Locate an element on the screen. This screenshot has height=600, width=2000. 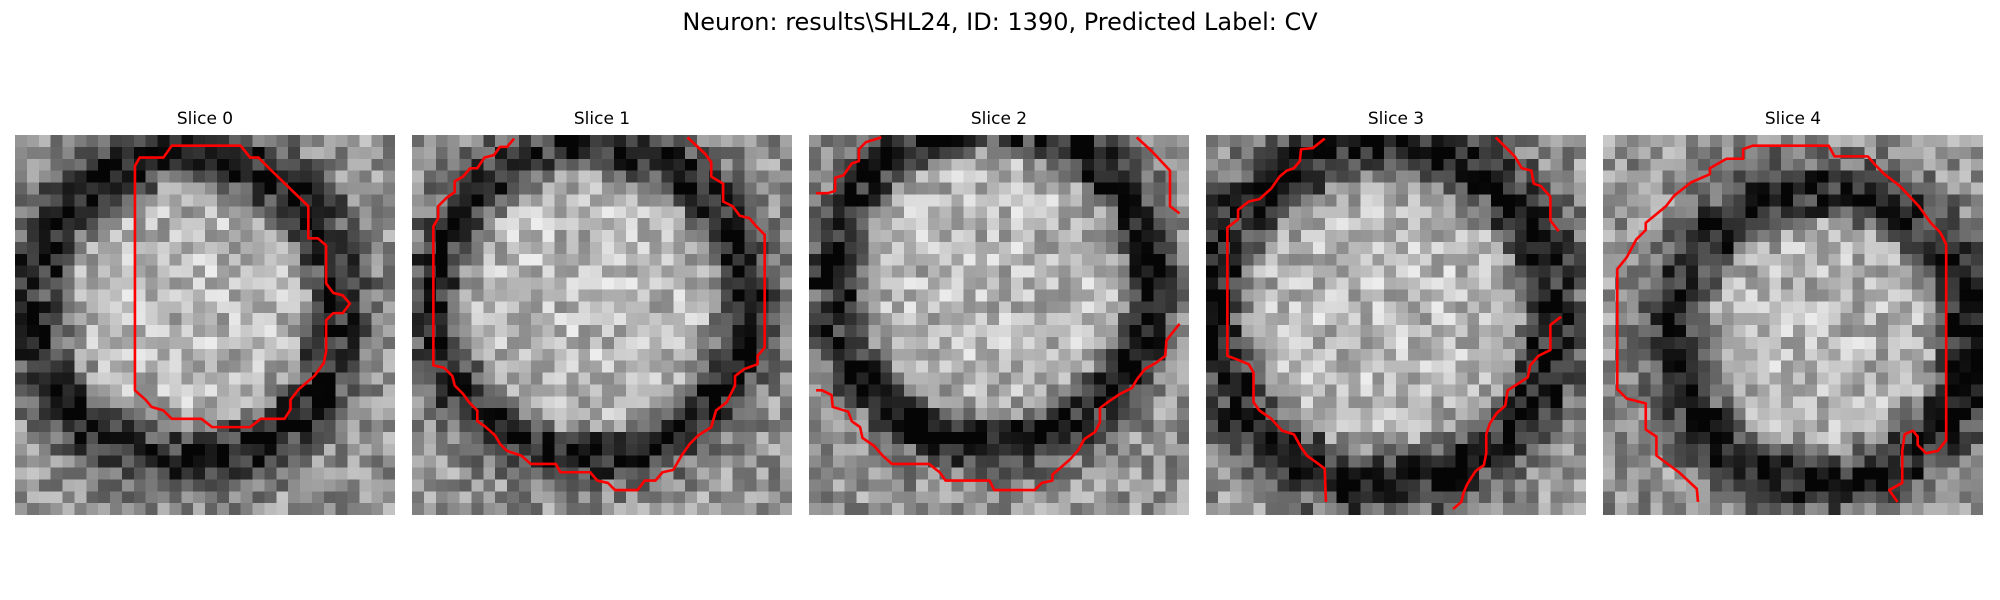
slice-title-4: Slice 4 is located at coordinates (1793, 119).